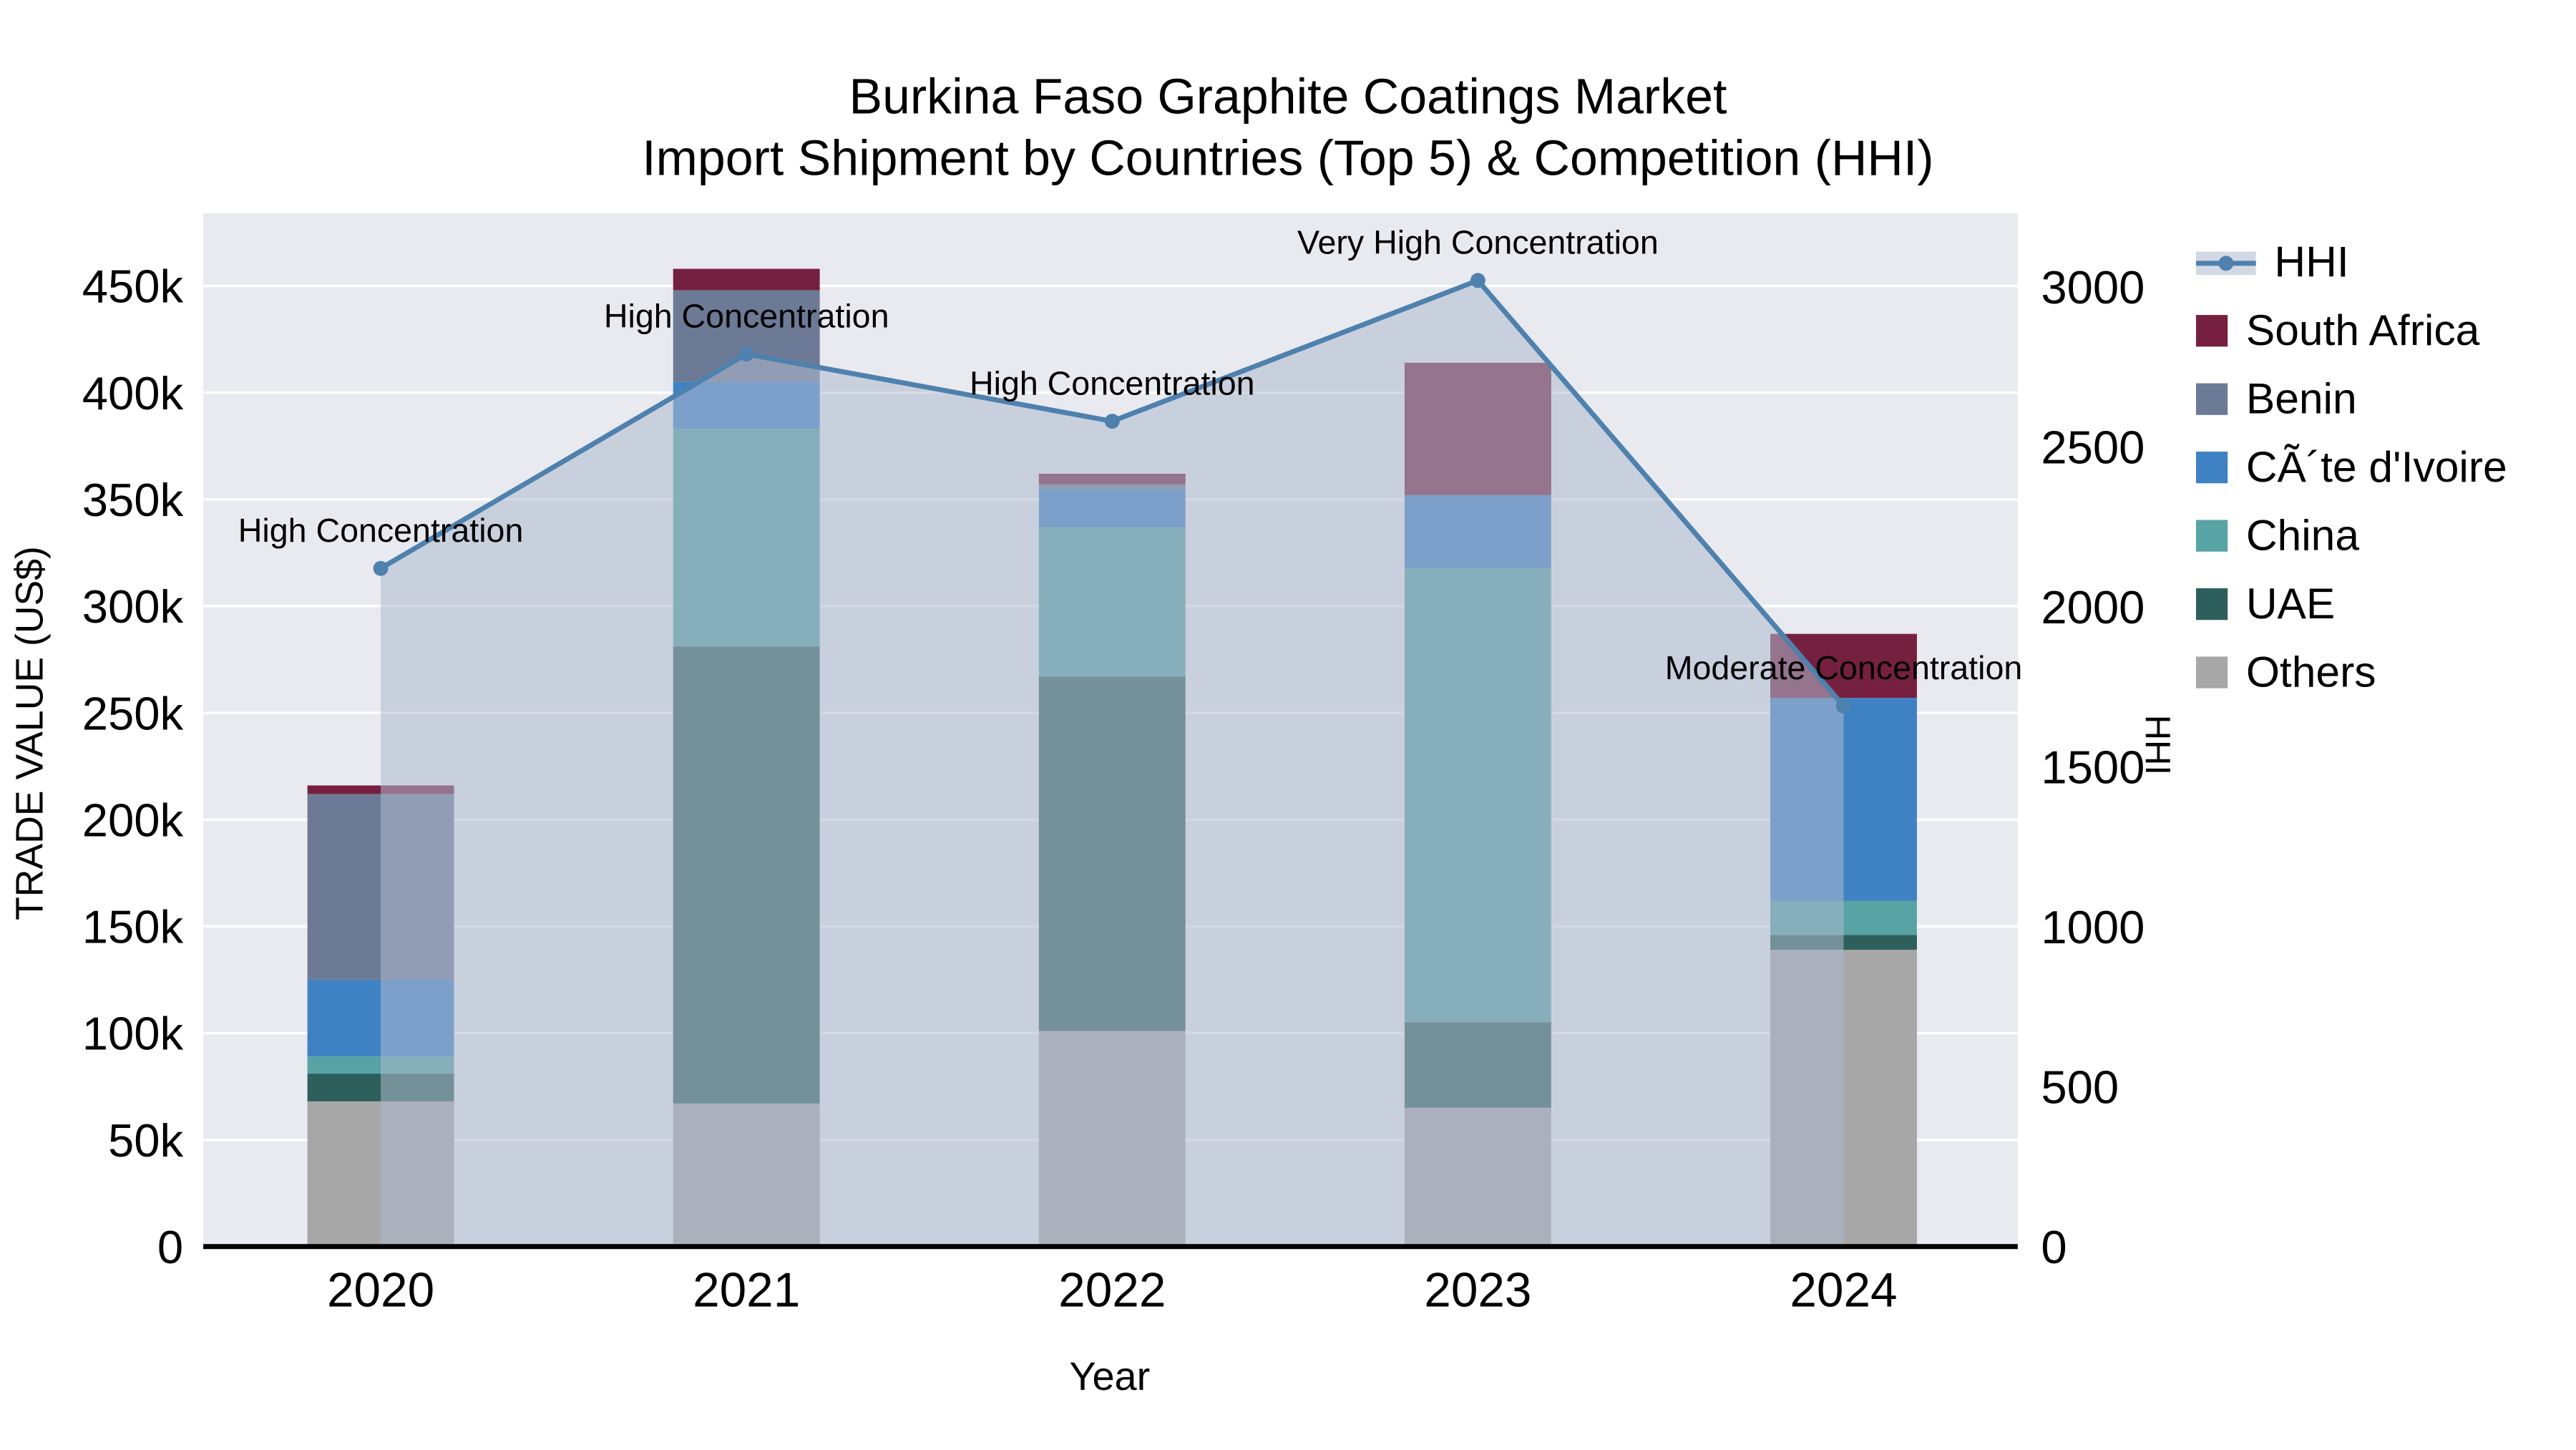 The height and width of the screenshot is (1450, 2576). I want to click on annotation-2022: High Concentration, so click(1112, 383).